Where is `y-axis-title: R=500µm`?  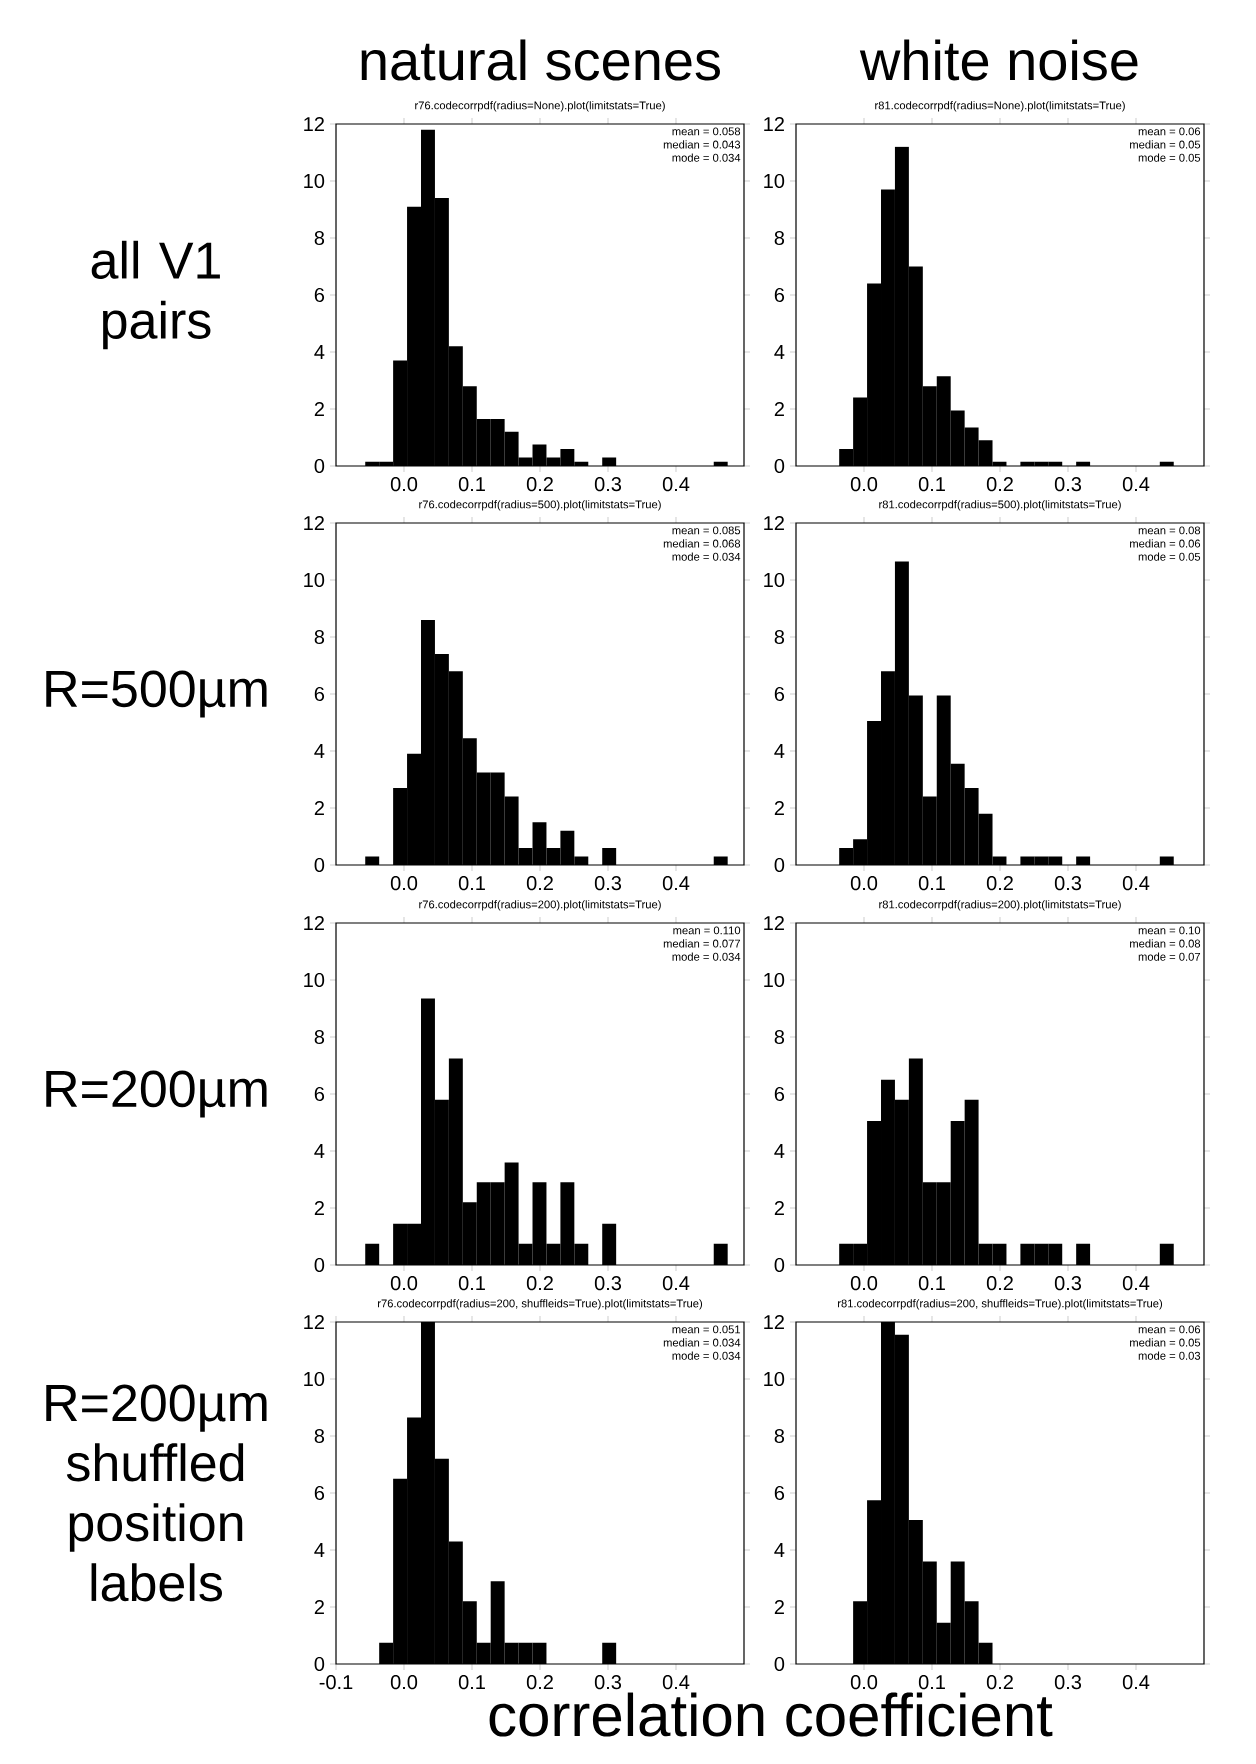 y-axis-title: R=500µm is located at coordinates (156, 694).